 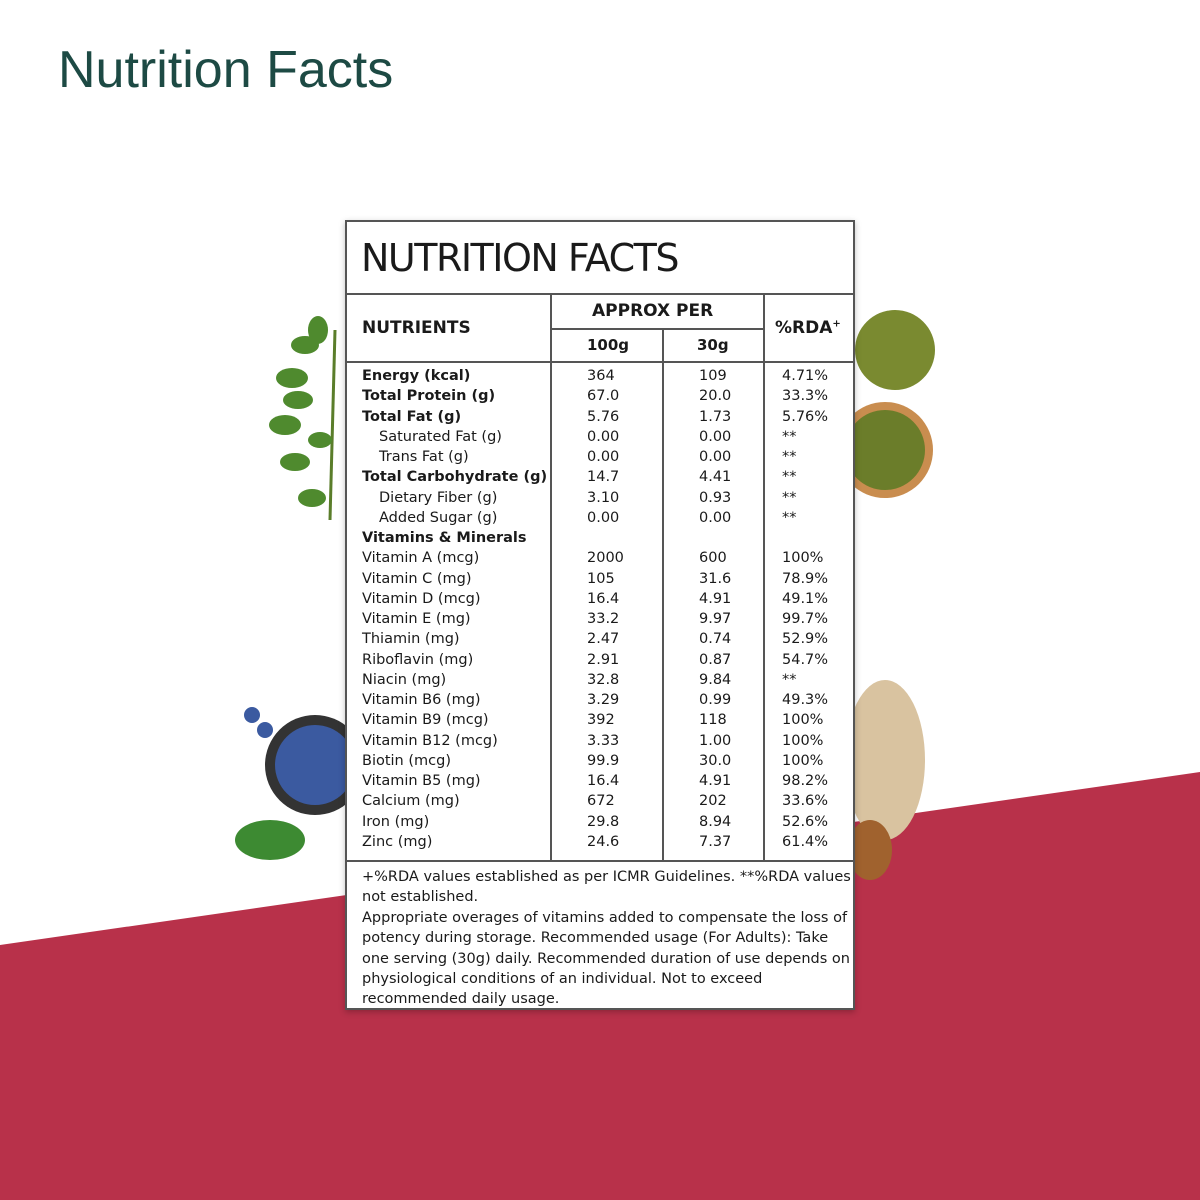 What do you see at coordinates (425, 720) in the screenshot?
I see `nutrient-name: Vitamin B9 (mcg)` at bounding box center [425, 720].